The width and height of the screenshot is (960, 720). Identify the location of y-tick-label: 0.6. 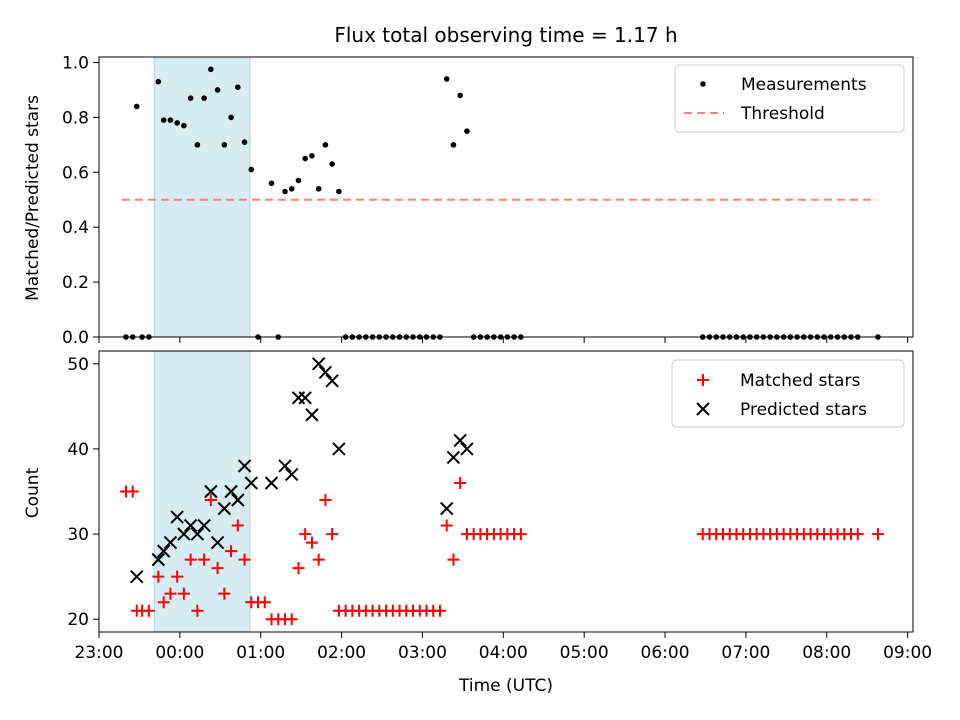
(75, 173).